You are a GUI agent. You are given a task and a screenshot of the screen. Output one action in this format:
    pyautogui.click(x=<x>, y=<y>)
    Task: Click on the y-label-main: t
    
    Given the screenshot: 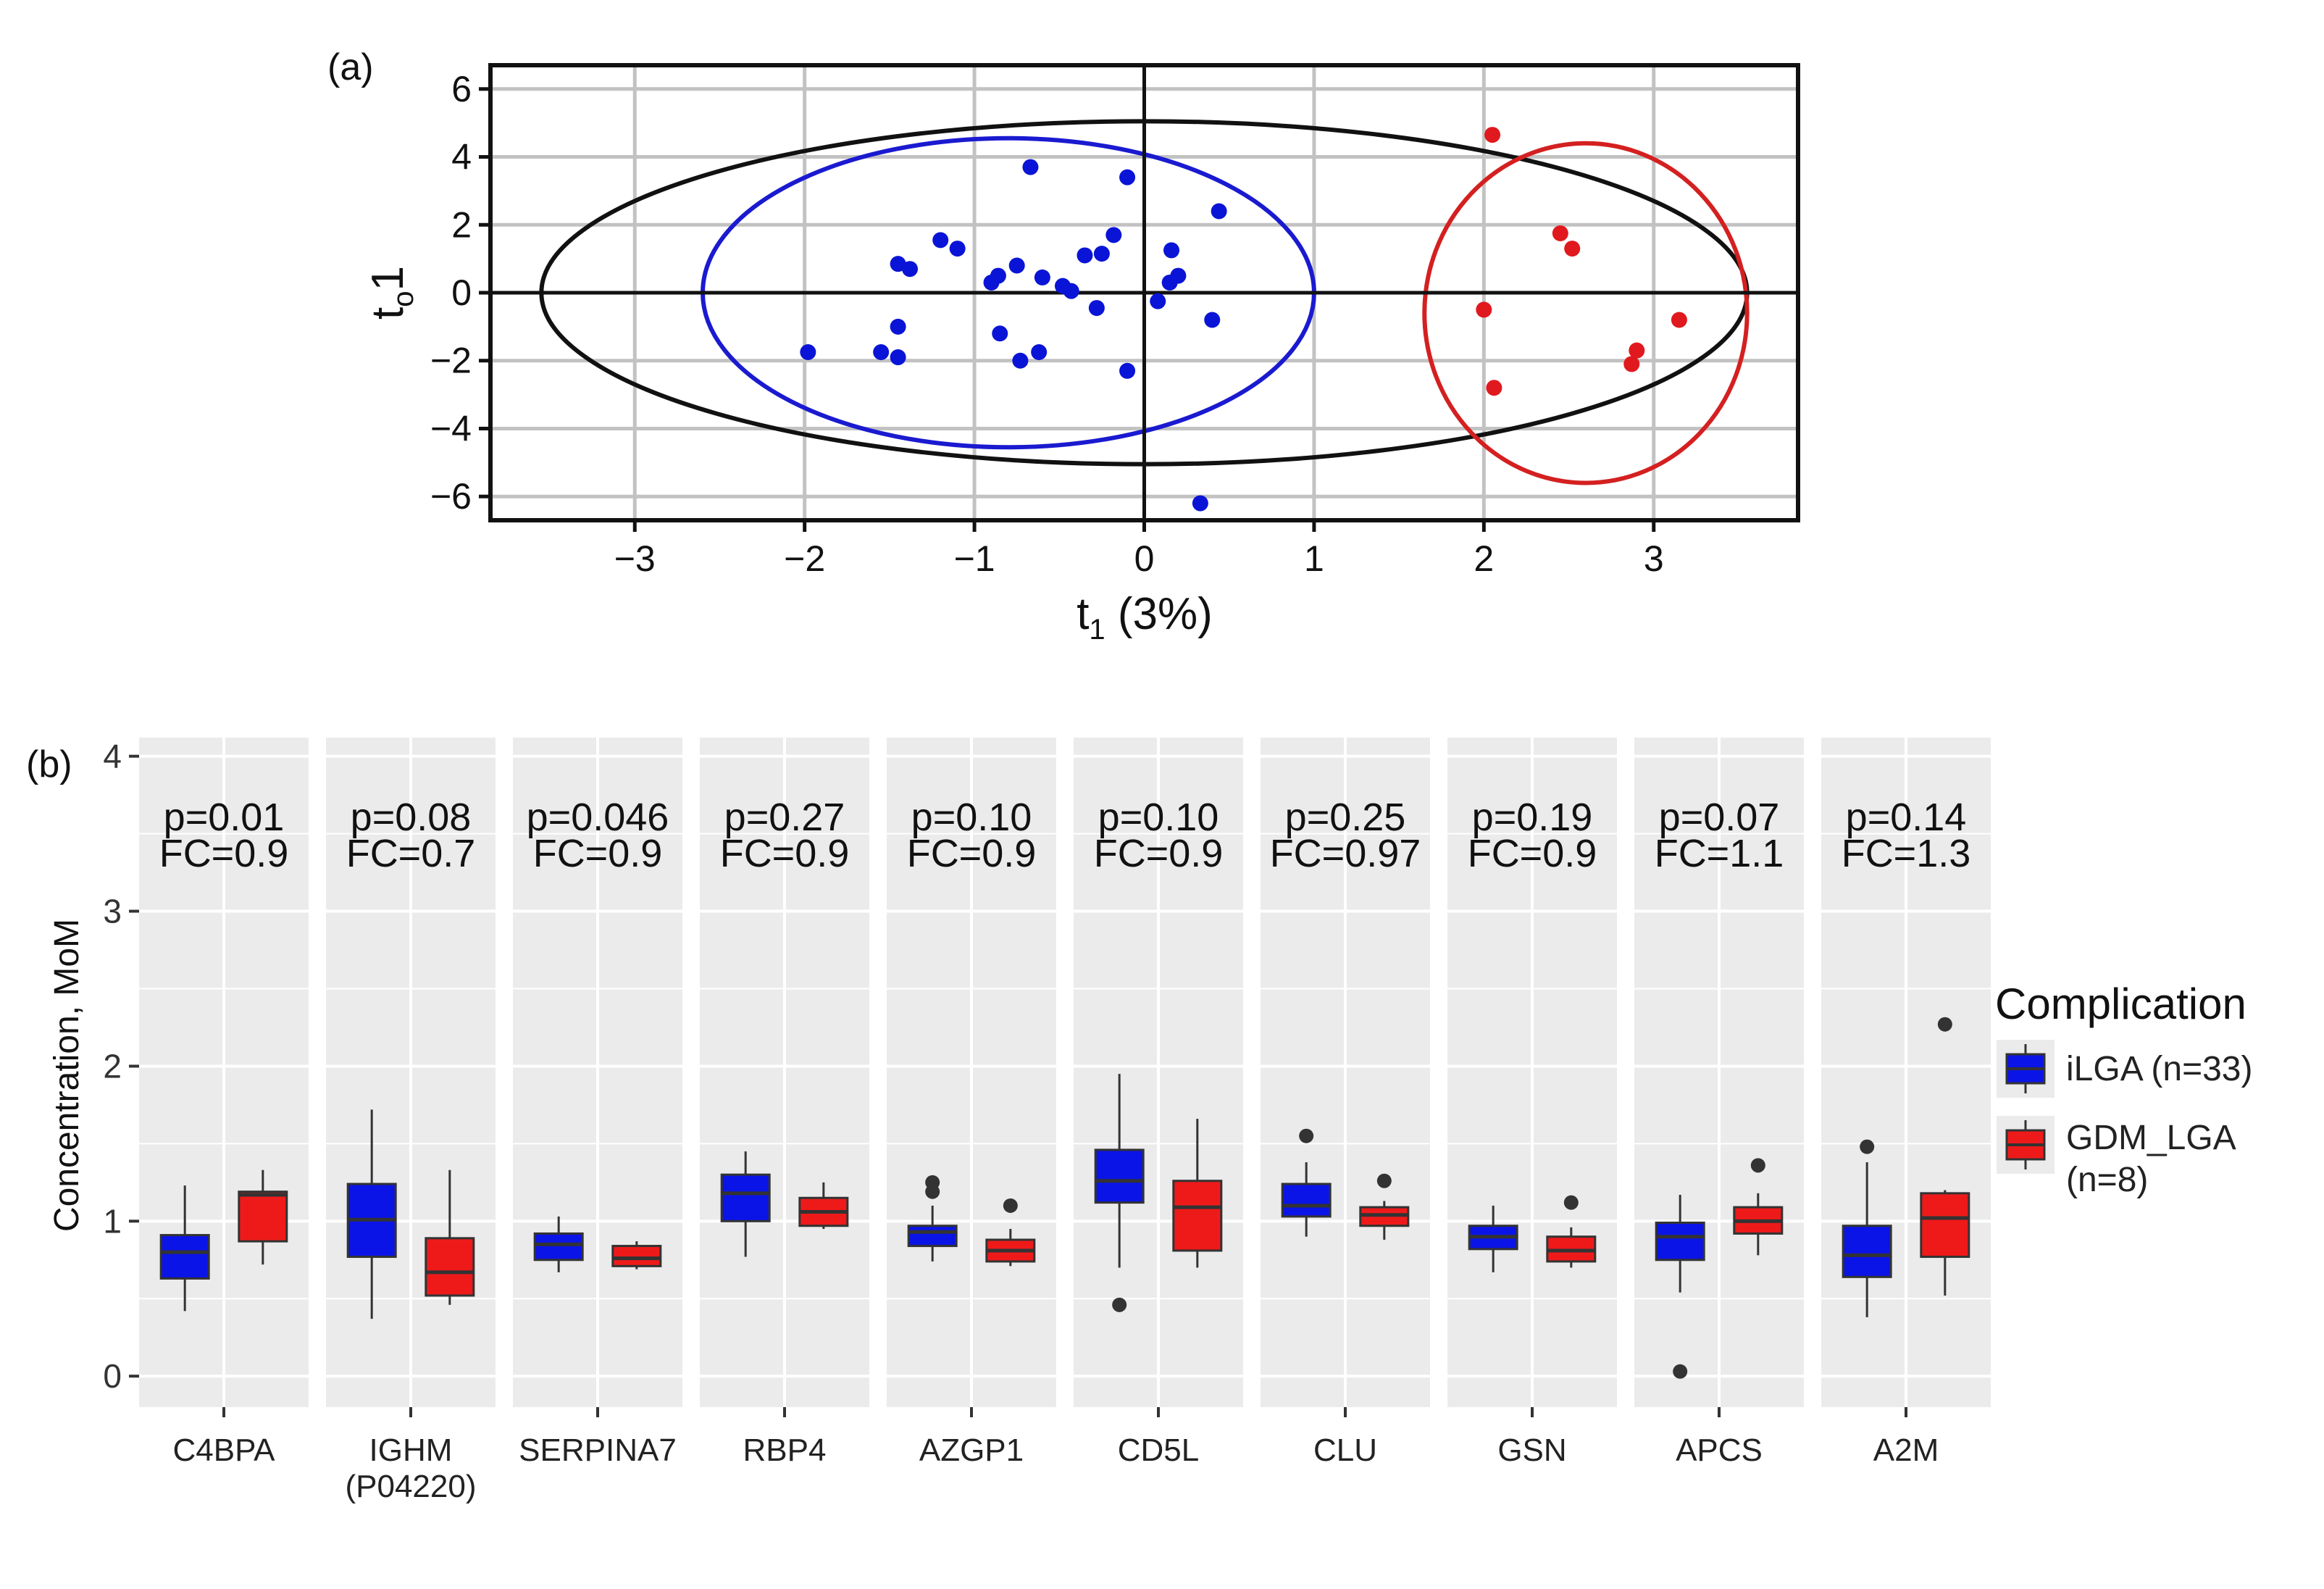 What is the action you would take?
    pyautogui.click(x=388, y=313)
    